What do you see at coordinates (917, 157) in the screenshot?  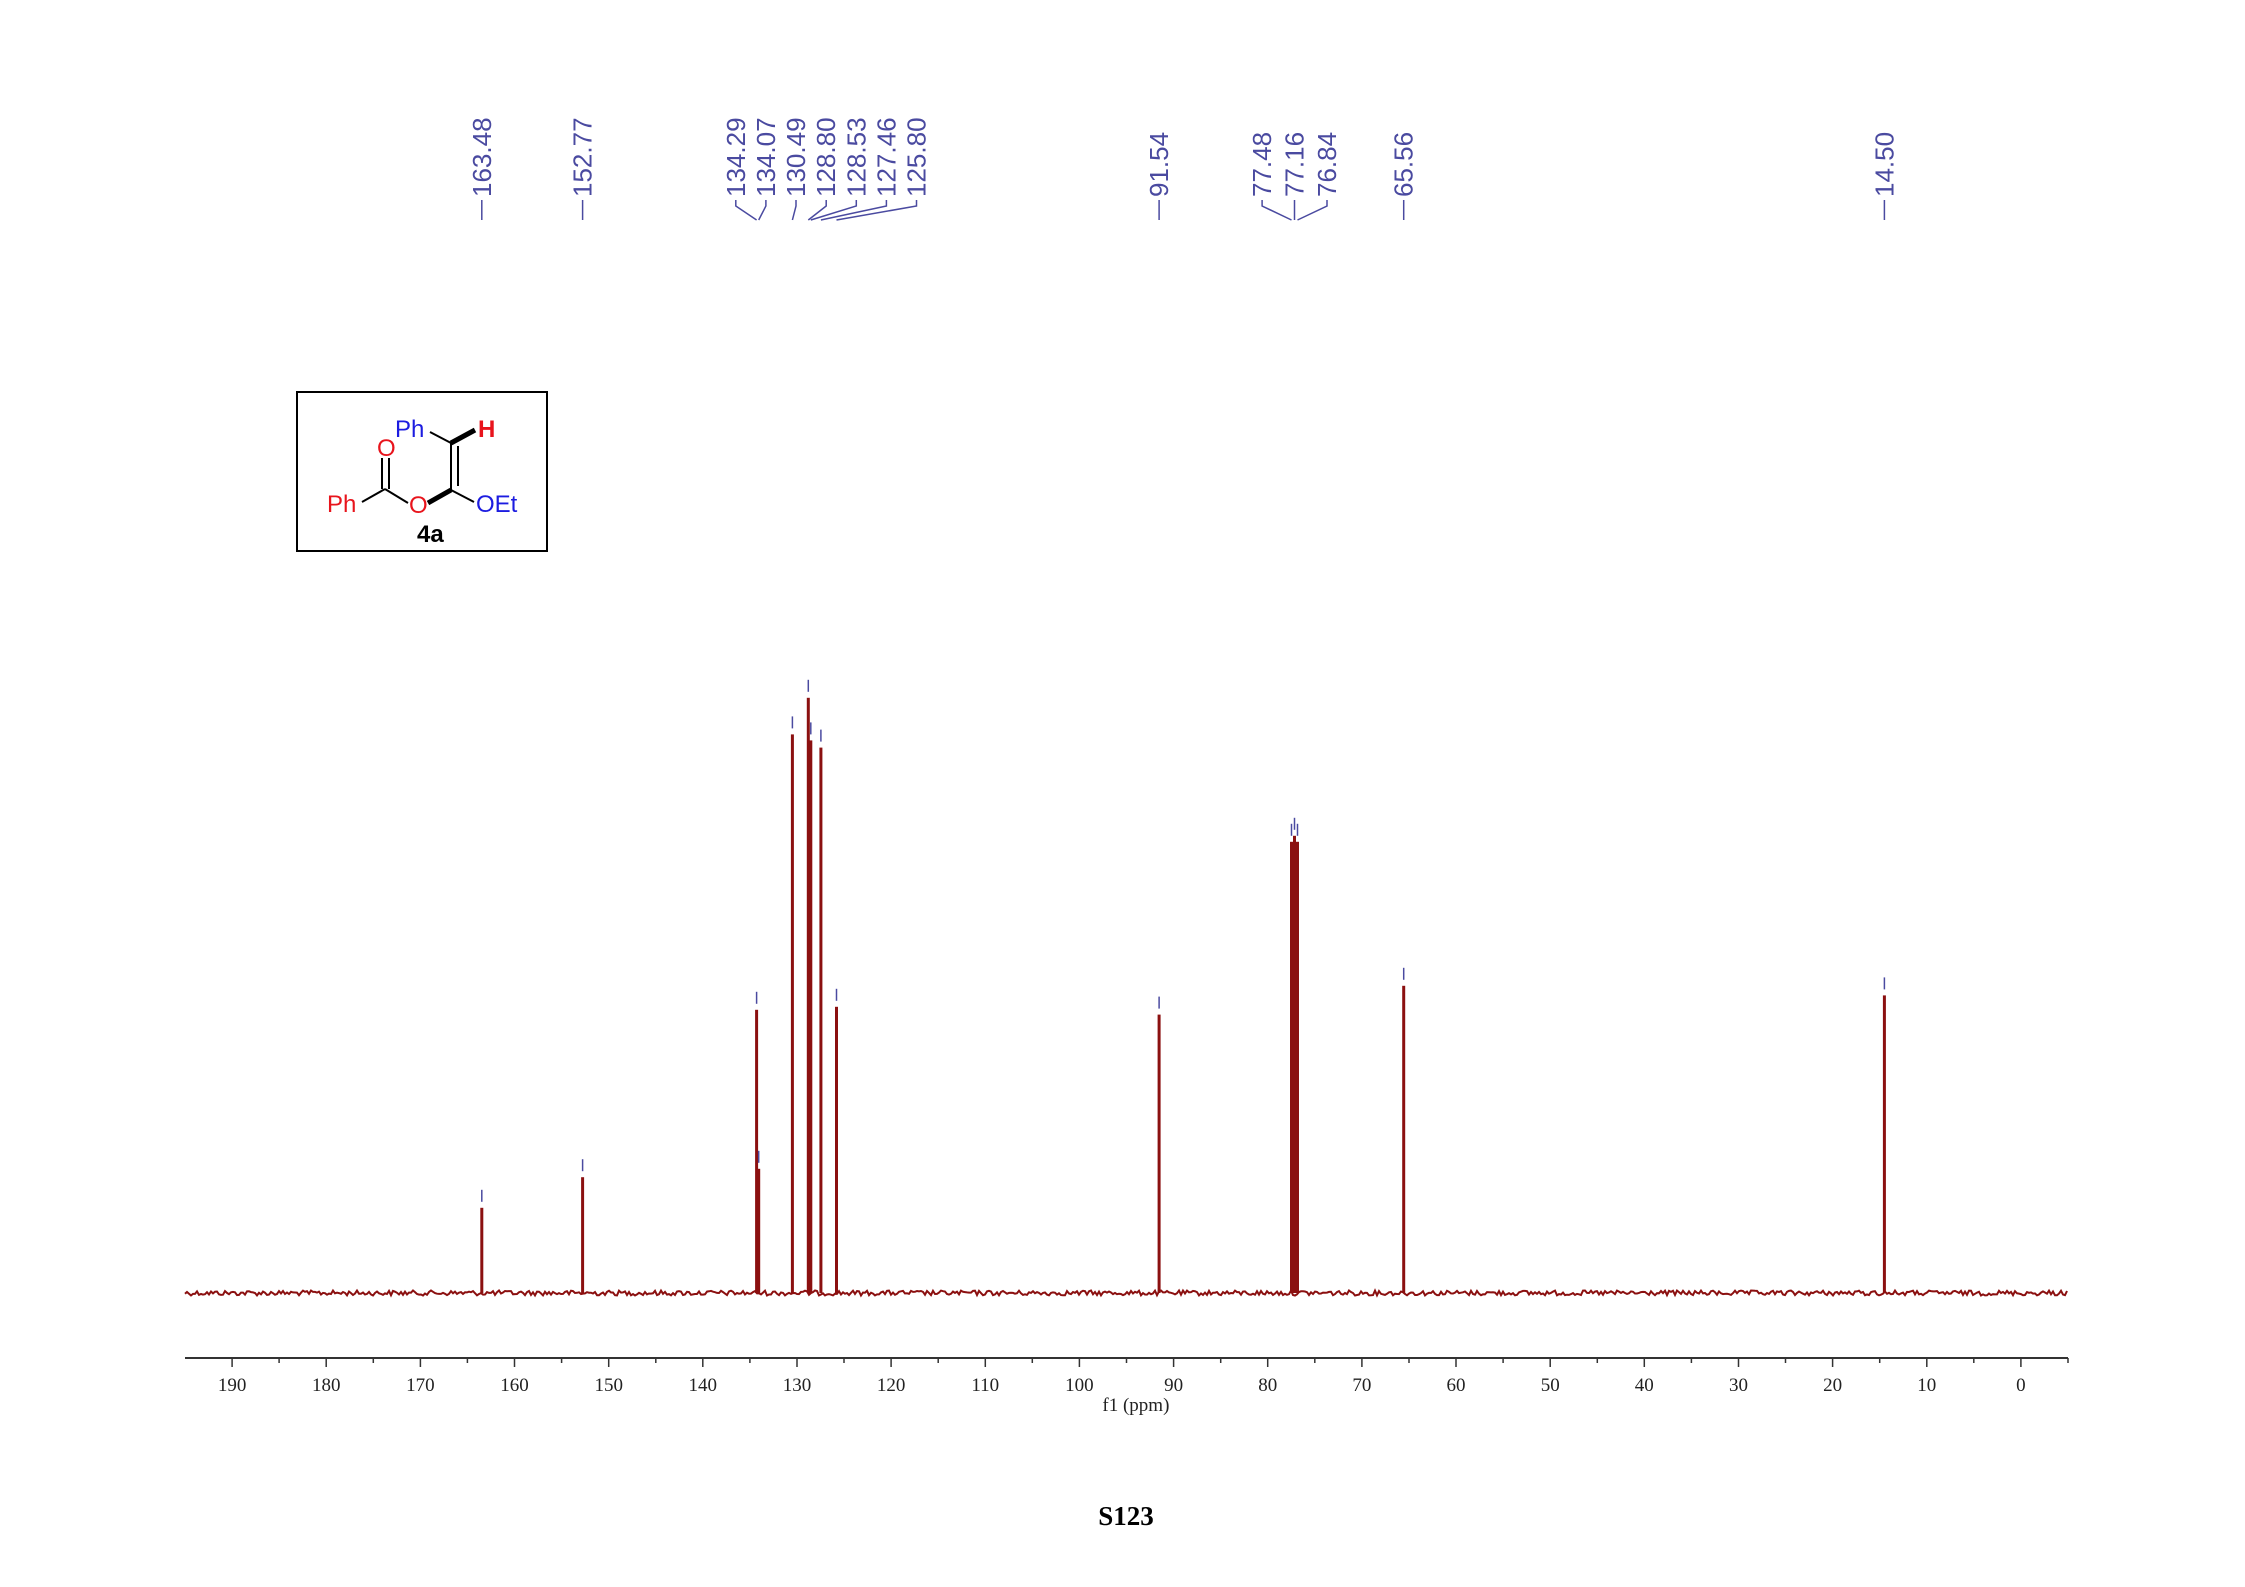 I see `peak-label-8: 125.80` at bounding box center [917, 157].